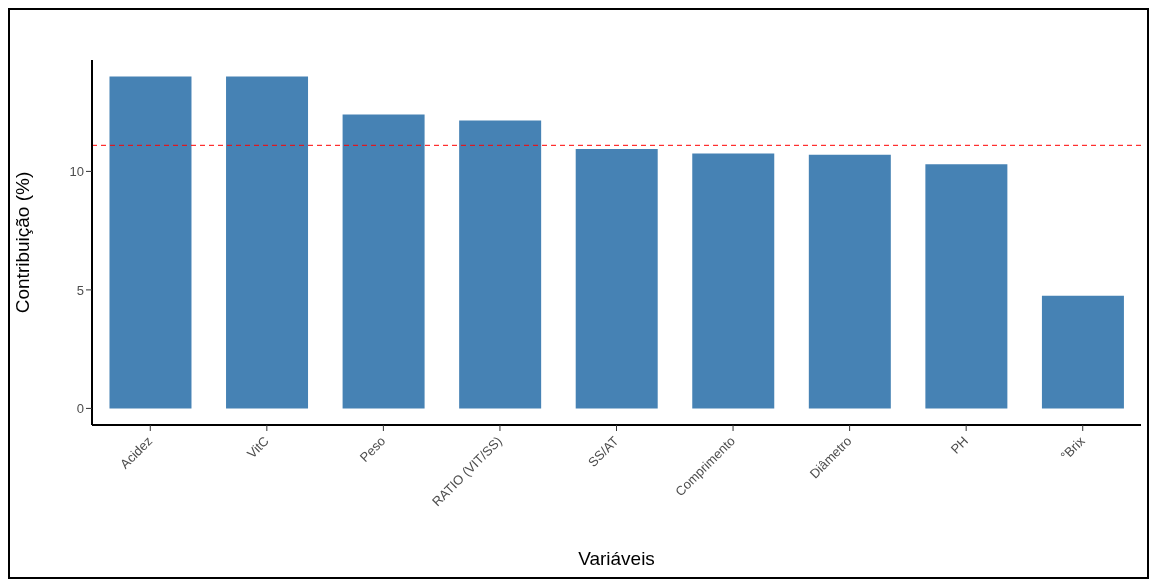 The height and width of the screenshot is (583, 1153). I want to click on y-axis-title: Contribuição (%), so click(22, 242).